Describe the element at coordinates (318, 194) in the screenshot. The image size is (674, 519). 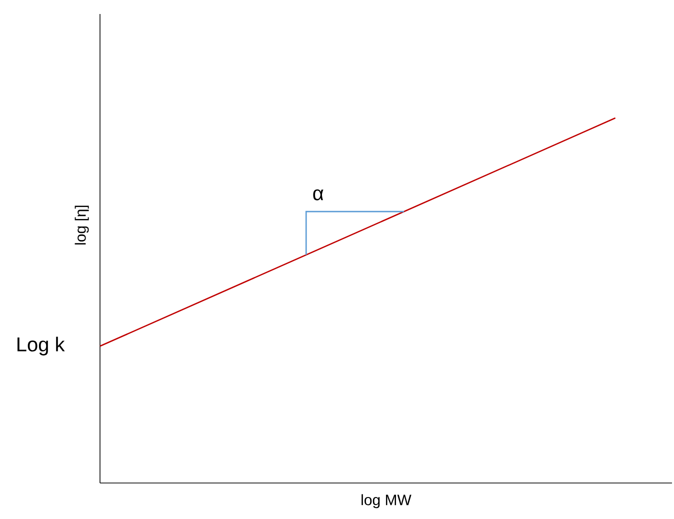
I see `annotation: α` at that location.